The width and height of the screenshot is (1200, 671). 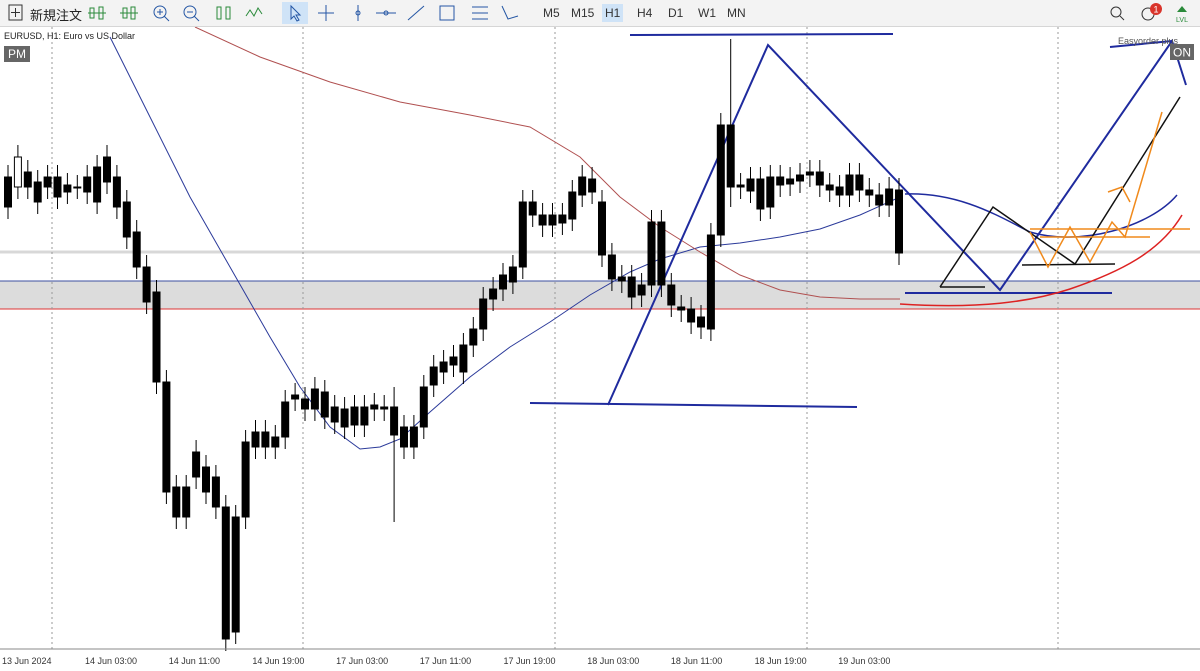 I want to click on new-order-icon, so click(x=16, y=12).